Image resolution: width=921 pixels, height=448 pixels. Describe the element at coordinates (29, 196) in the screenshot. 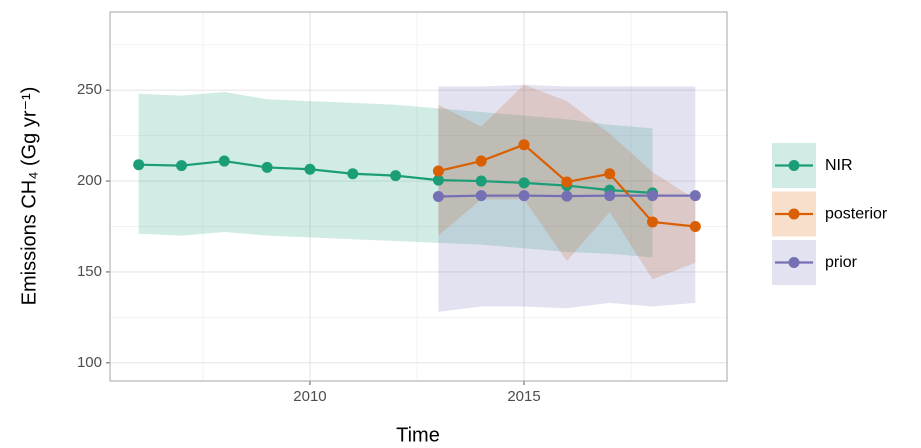

I see `y-axis-title: Emissions CH₄ (Gg yr⁻¹)` at that location.